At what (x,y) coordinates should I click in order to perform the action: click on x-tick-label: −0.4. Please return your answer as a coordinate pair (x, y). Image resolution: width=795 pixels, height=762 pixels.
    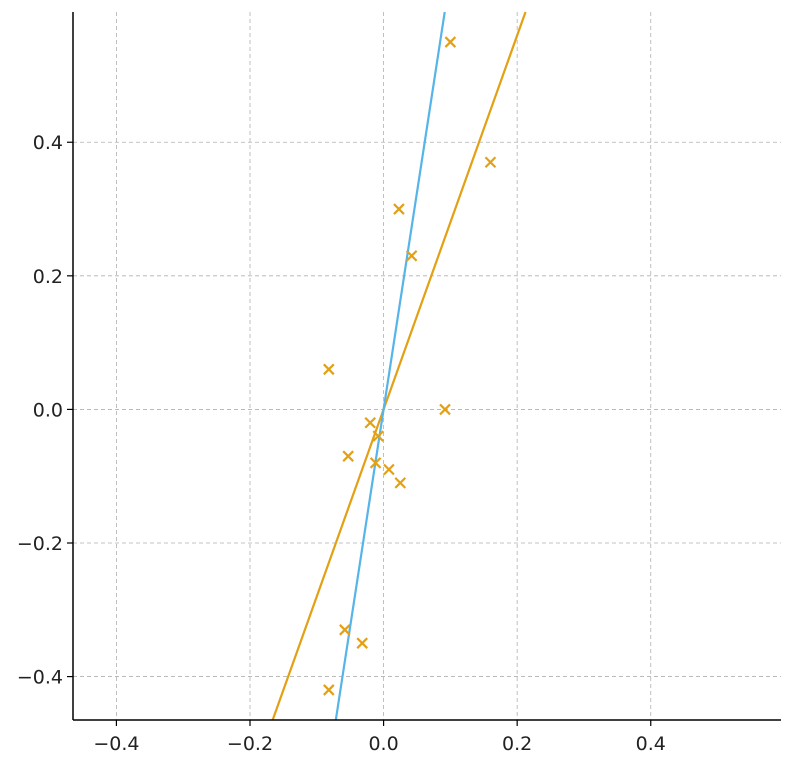
    Looking at the image, I should click on (116, 744).